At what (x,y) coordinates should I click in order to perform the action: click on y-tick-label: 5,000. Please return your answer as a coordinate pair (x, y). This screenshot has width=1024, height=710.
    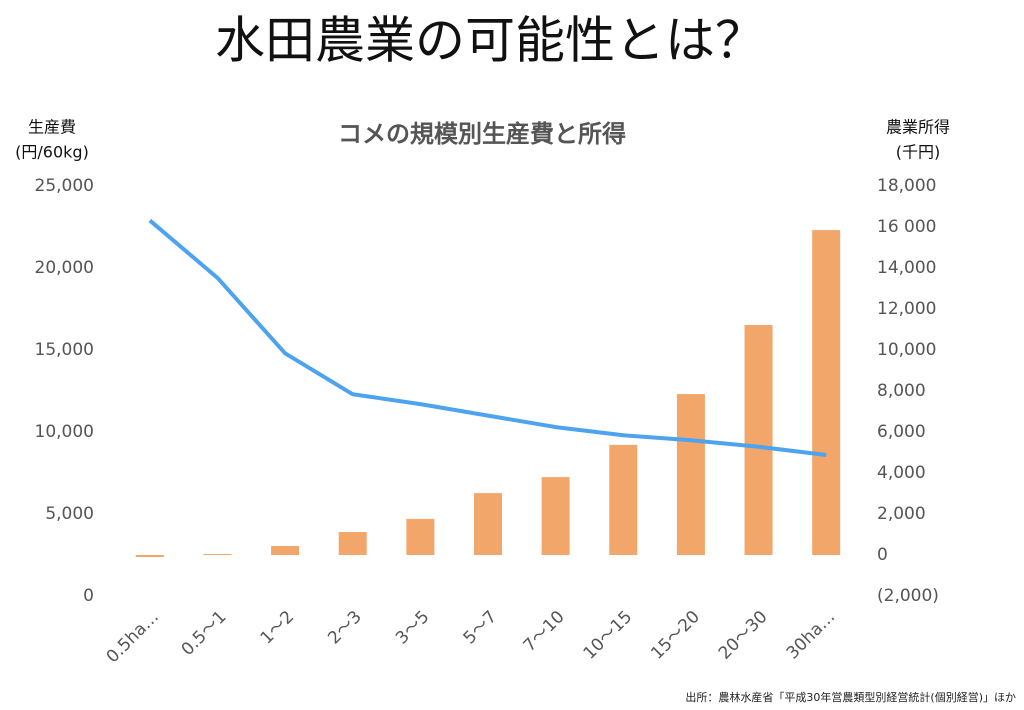
    Looking at the image, I should click on (69, 514).